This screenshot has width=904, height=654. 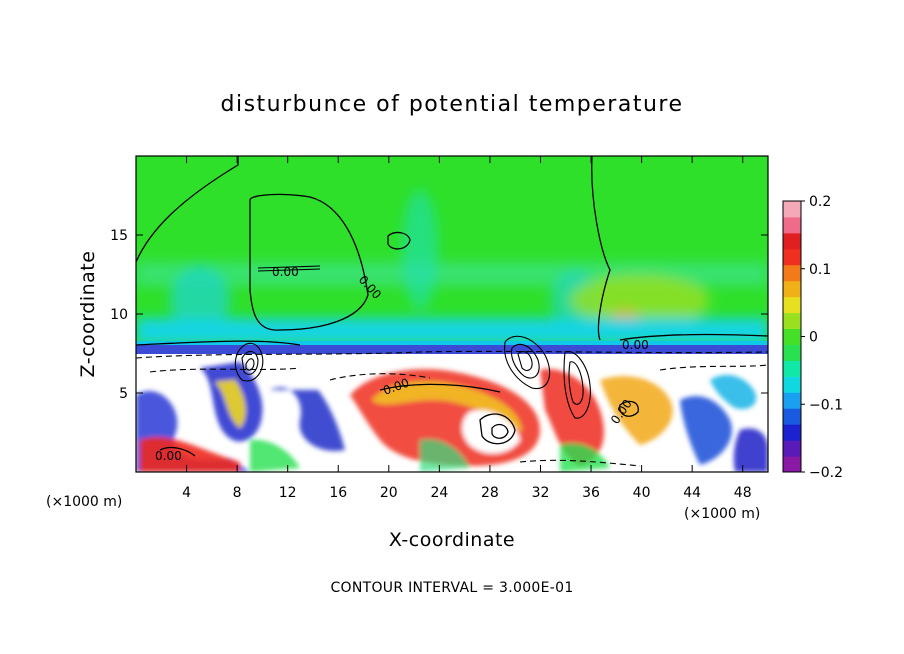 I want to click on colorbar, so click(x=792, y=336).